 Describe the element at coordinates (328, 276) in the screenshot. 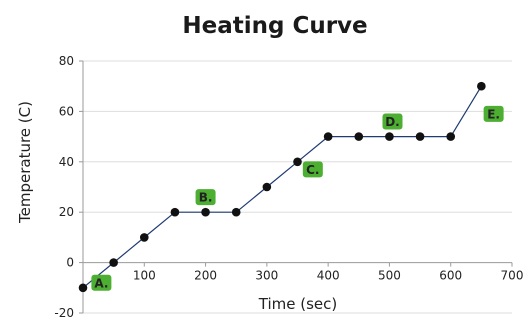

I see `x-tick-label: 400` at that location.